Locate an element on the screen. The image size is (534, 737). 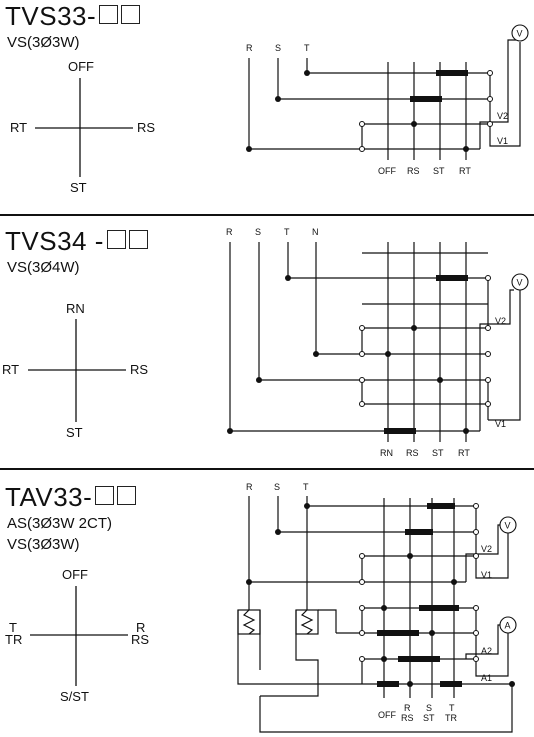
section-subtitle: AS(3Ø3W 2CT) is located at coordinates (60, 523).